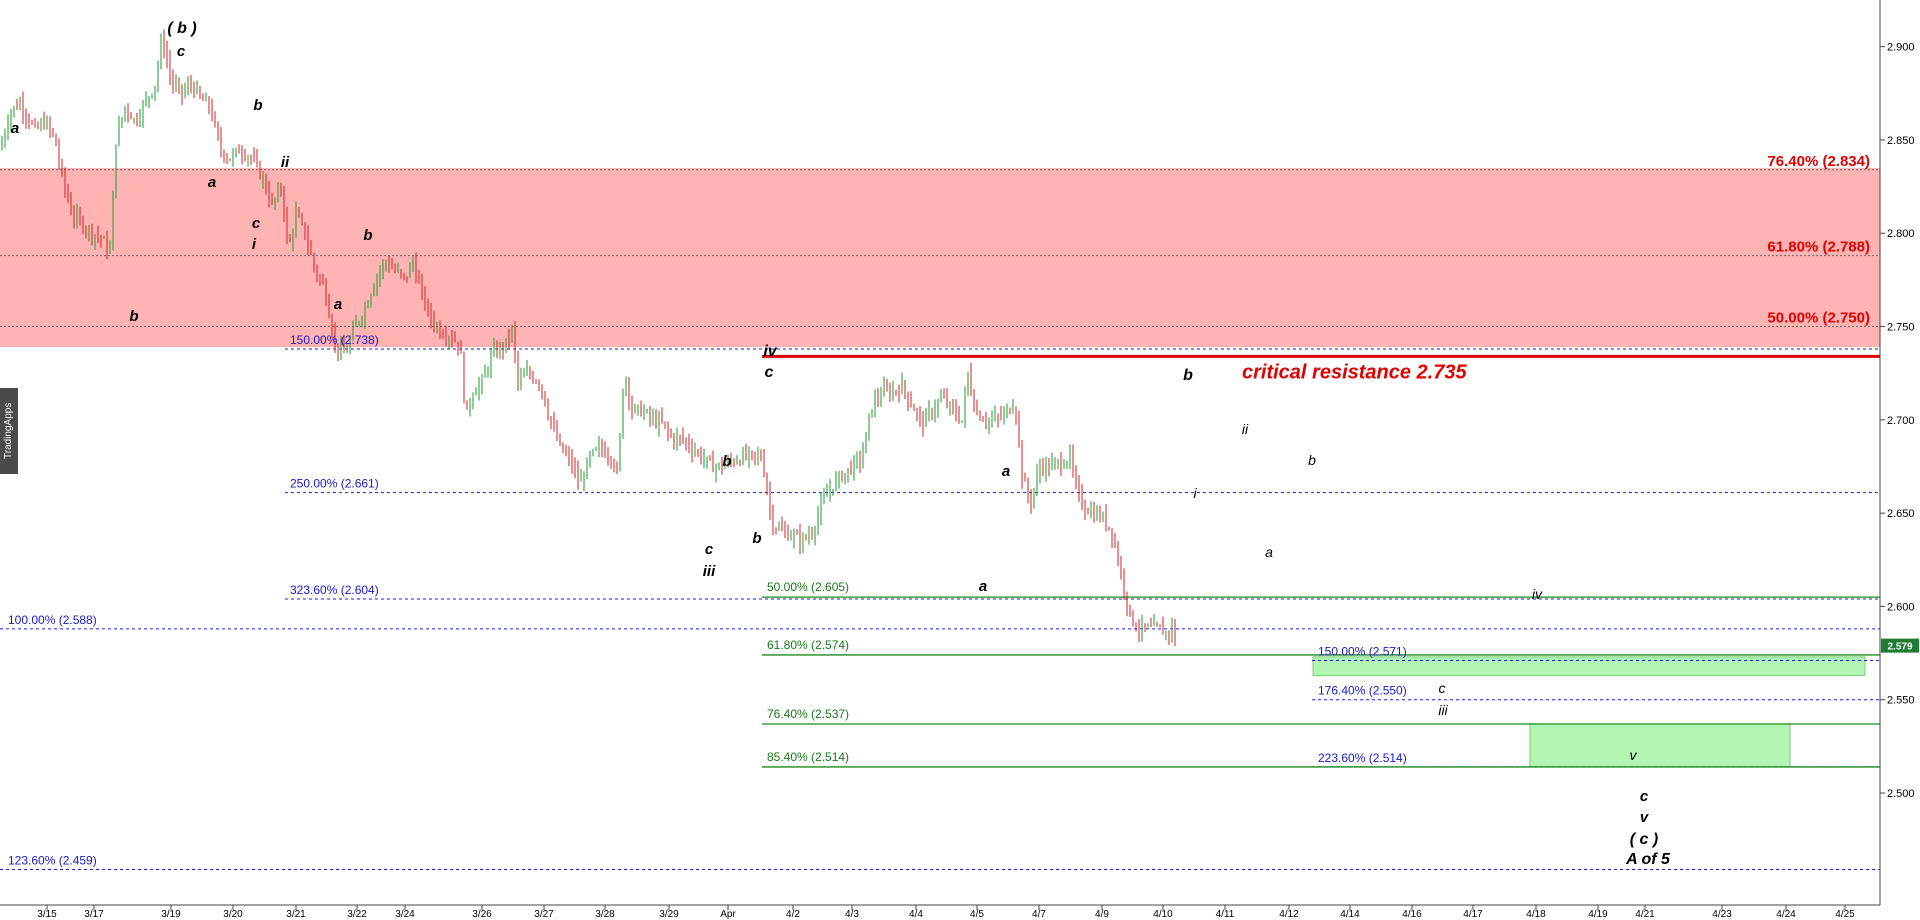 Image resolution: width=1920 pixels, height=920 pixels. Describe the element at coordinates (47, 914) in the screenshot. I see `x-tick-label: 3/15` at that location.